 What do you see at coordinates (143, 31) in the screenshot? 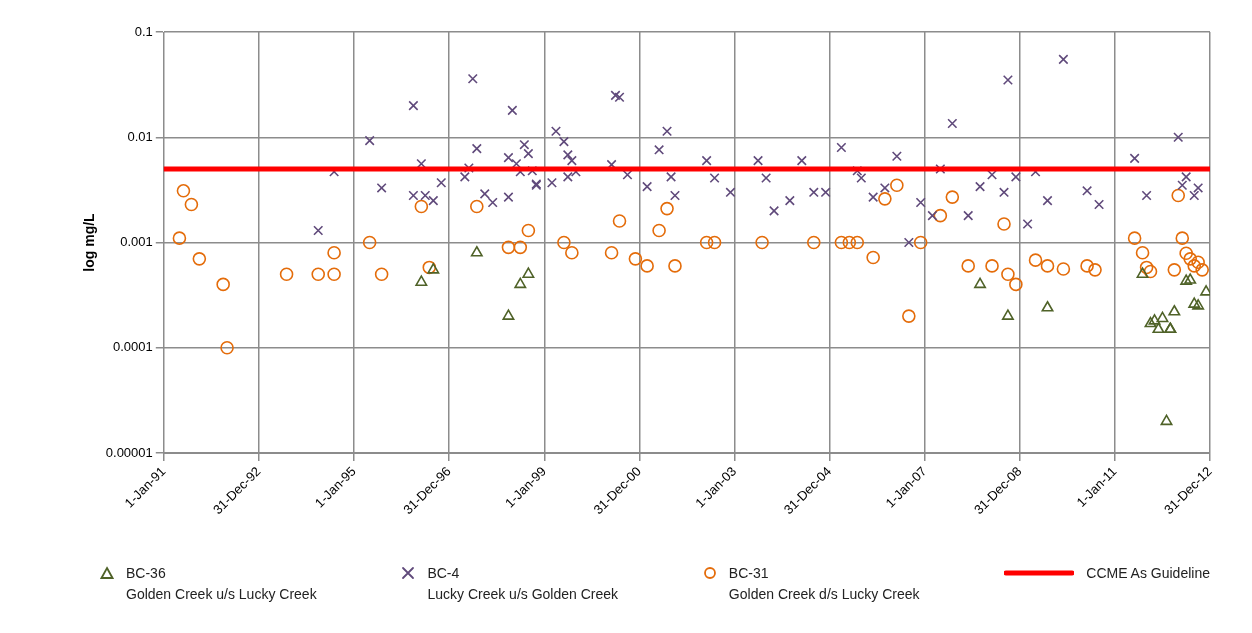
I see `y-tick-label: 0.1` at bounding box center [143, 31].